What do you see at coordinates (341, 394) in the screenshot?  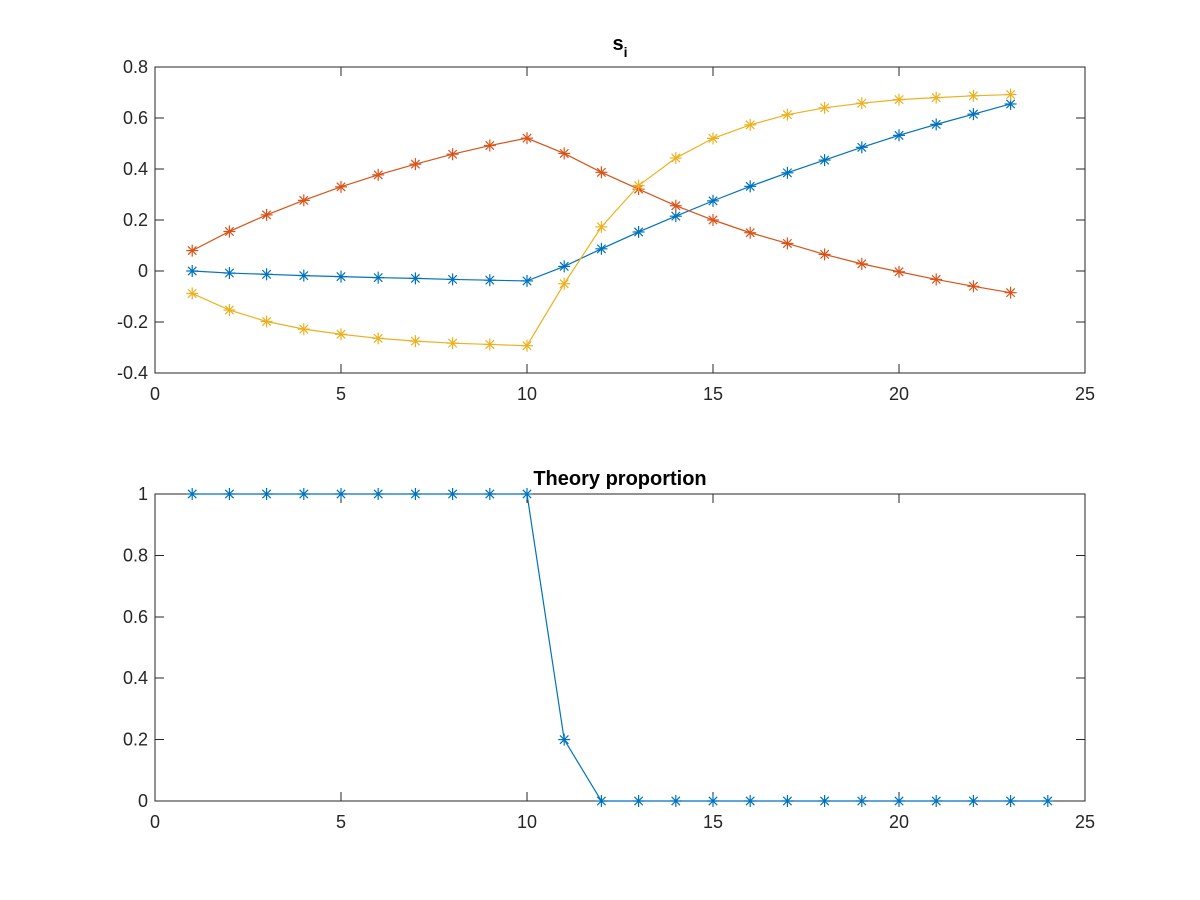 I see `x-tick-label: 5` at bounding box center [341, 394].